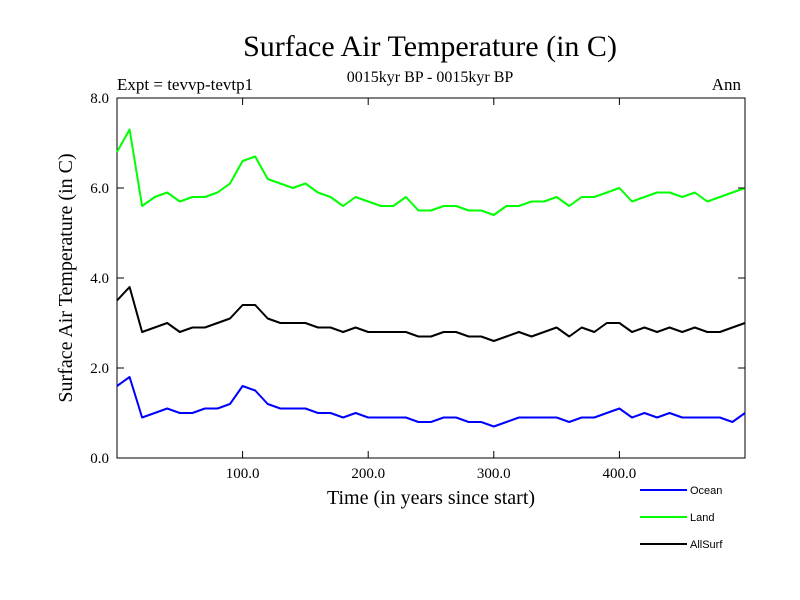  Describe the element at coordinates (99, 99) in the screenshot. I see `y-tick-label: 8.0` at that location.